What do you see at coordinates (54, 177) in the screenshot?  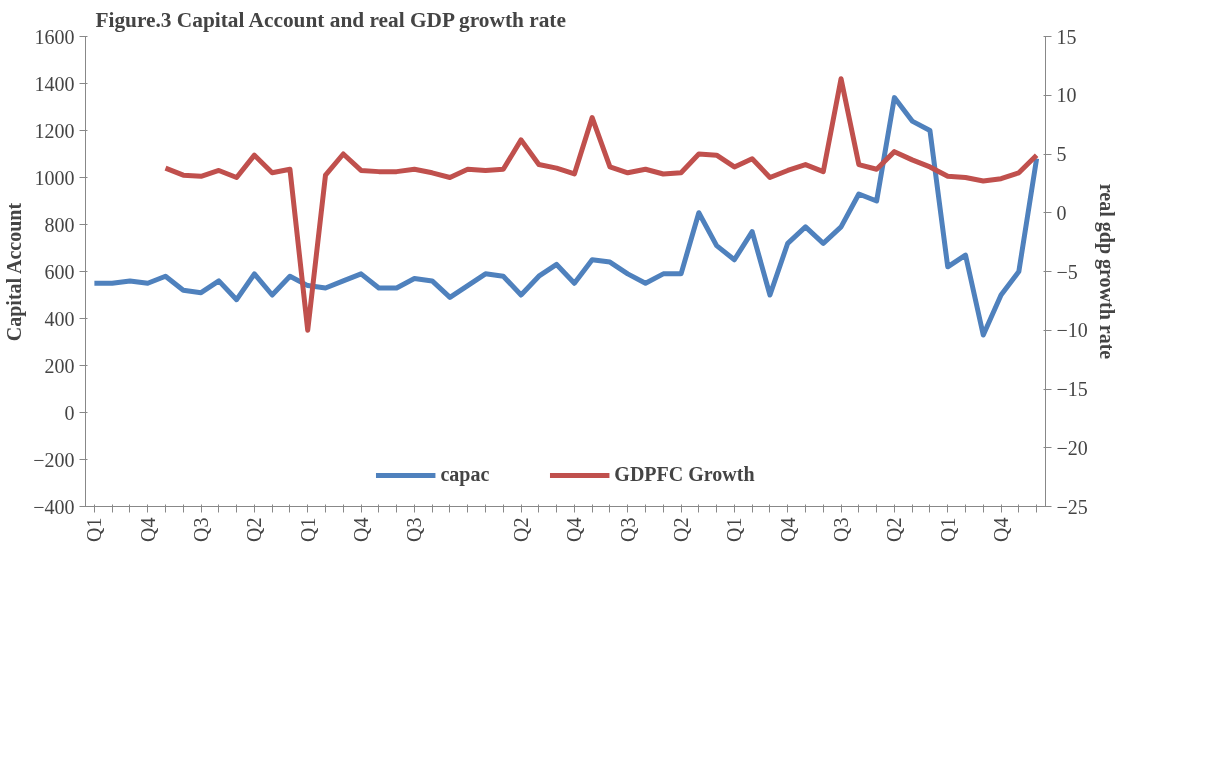 I see `y-tick-label: 1000` at bounding box center [54, 177].